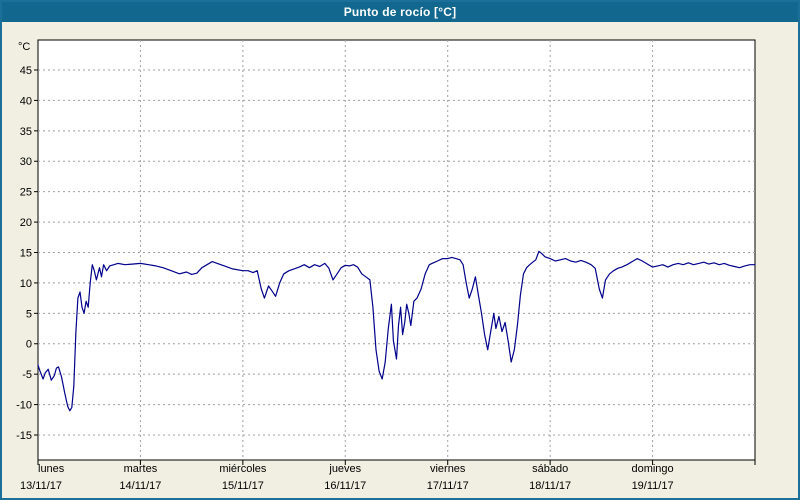 This screenshot has height=503, width=800. What do you see at coordinates (344, 469) in the screenshot?
I see `x-day-label: jueves` at bounding box center [344, 469].